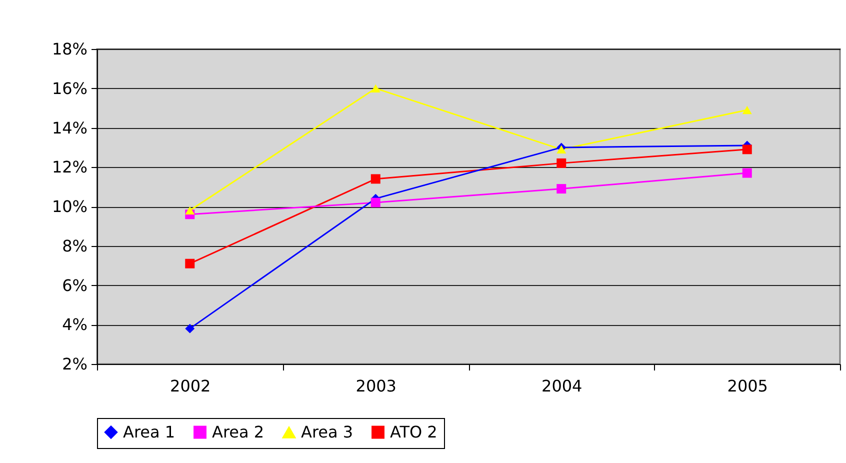  What do you see at coordinates (75, 246) in the screenshot?
I see `y-tick-label: 8%` at bounding box center [75, 246].